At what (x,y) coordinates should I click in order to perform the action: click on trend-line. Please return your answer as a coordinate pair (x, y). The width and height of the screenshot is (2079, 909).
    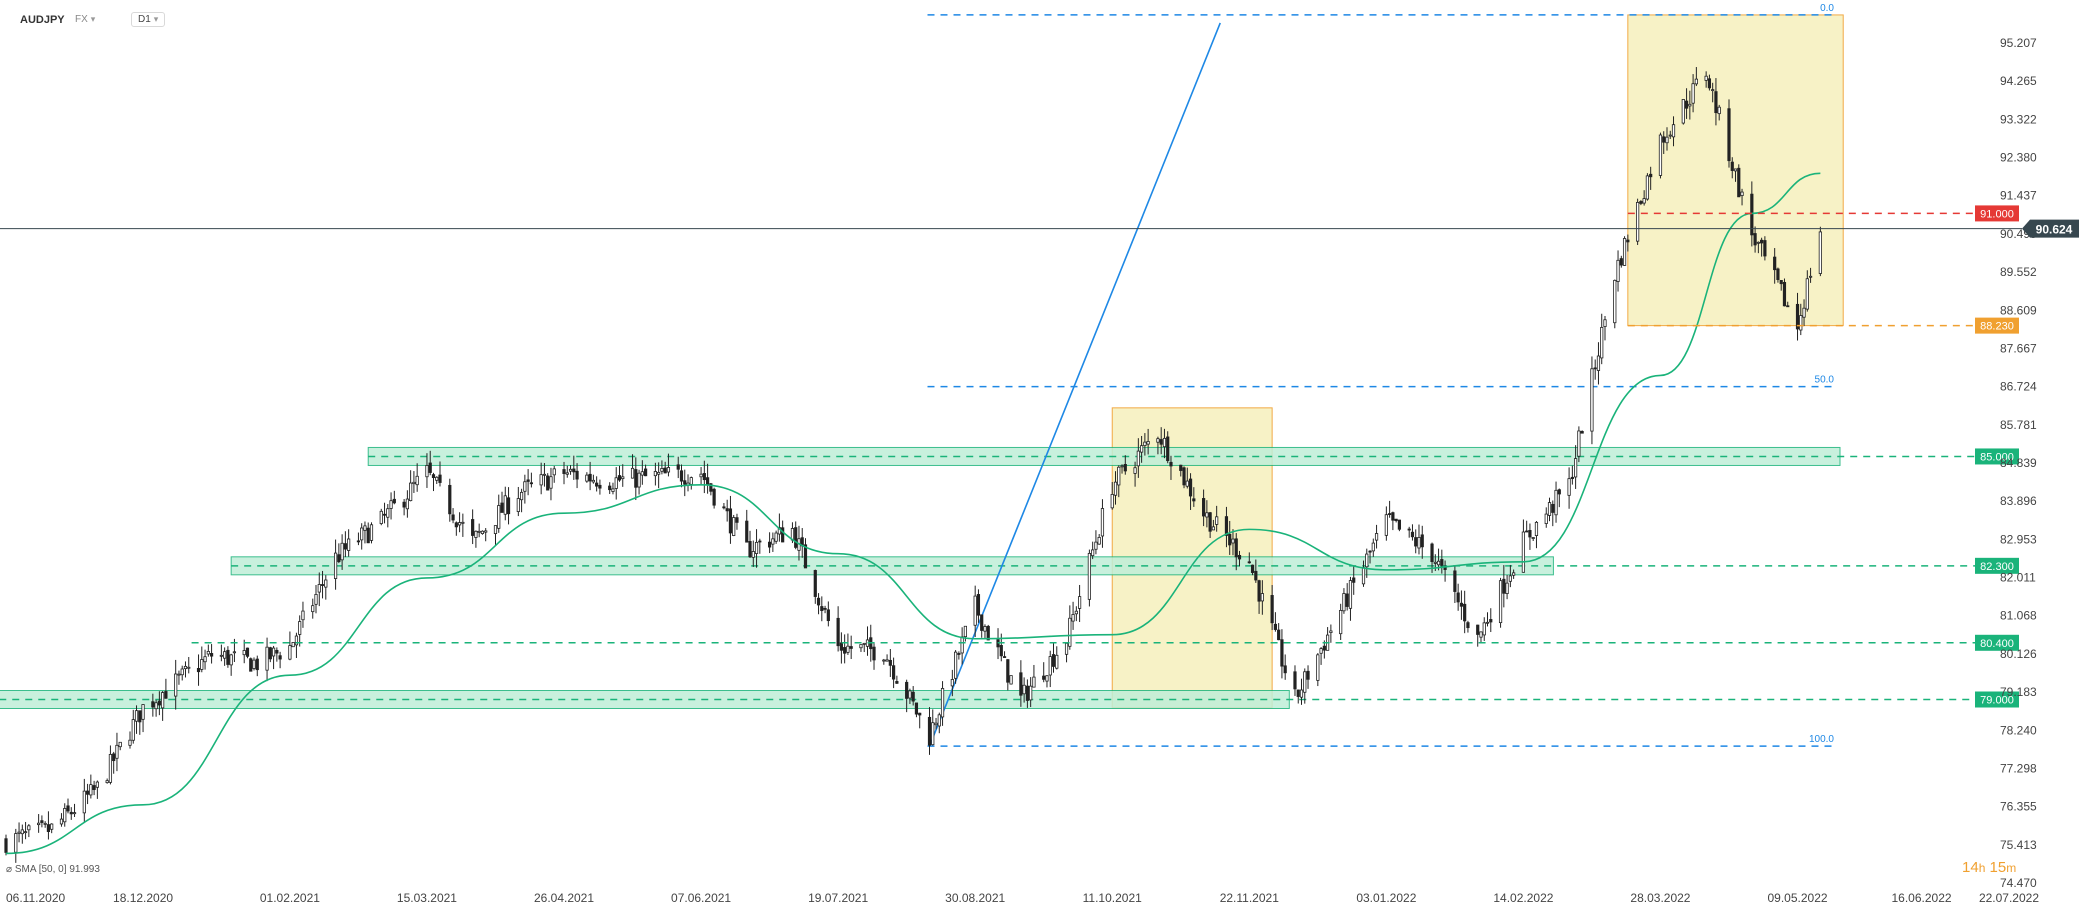
    Looking at the image, I should click on (1074, 384).